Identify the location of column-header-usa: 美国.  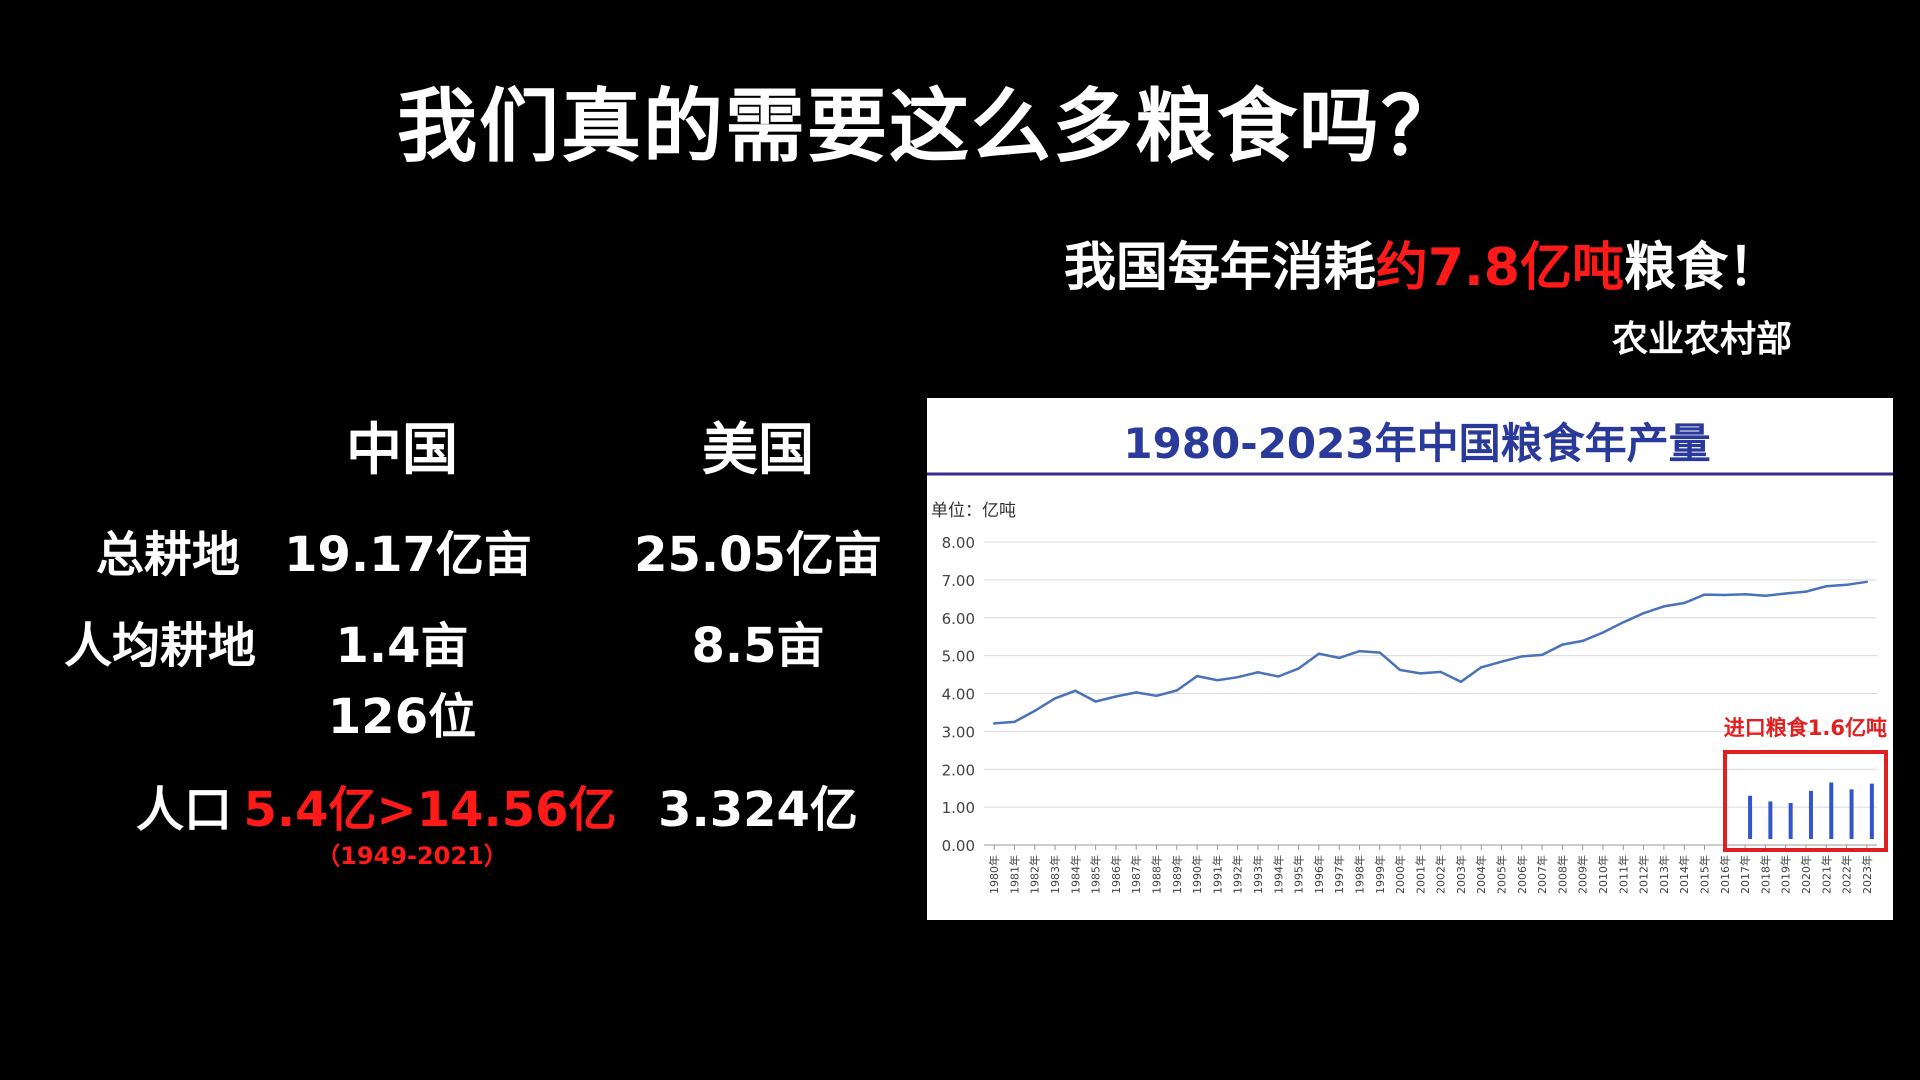
(758, 450).